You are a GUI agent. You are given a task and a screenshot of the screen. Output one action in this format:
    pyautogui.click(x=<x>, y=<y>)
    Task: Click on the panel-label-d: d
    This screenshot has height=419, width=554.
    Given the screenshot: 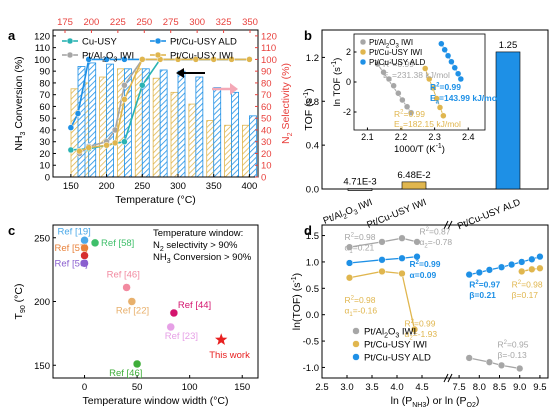 What is the action you would take?
    pyautogui.click(x=308, y=230)
    